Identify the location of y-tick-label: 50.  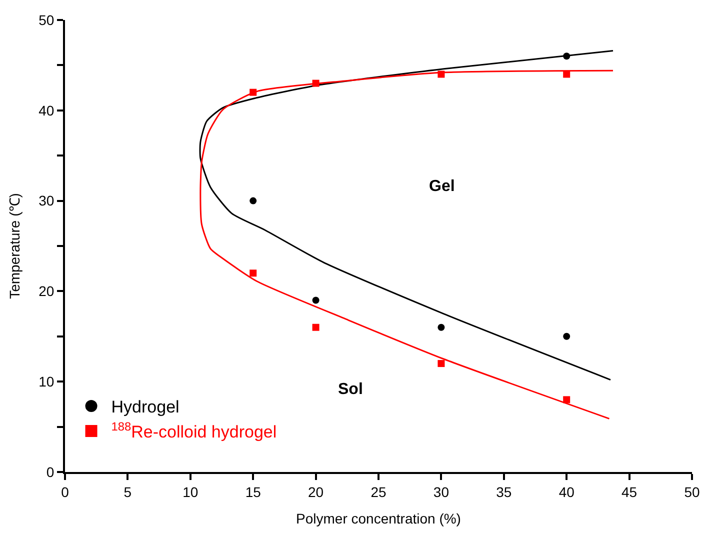
(46, 20).